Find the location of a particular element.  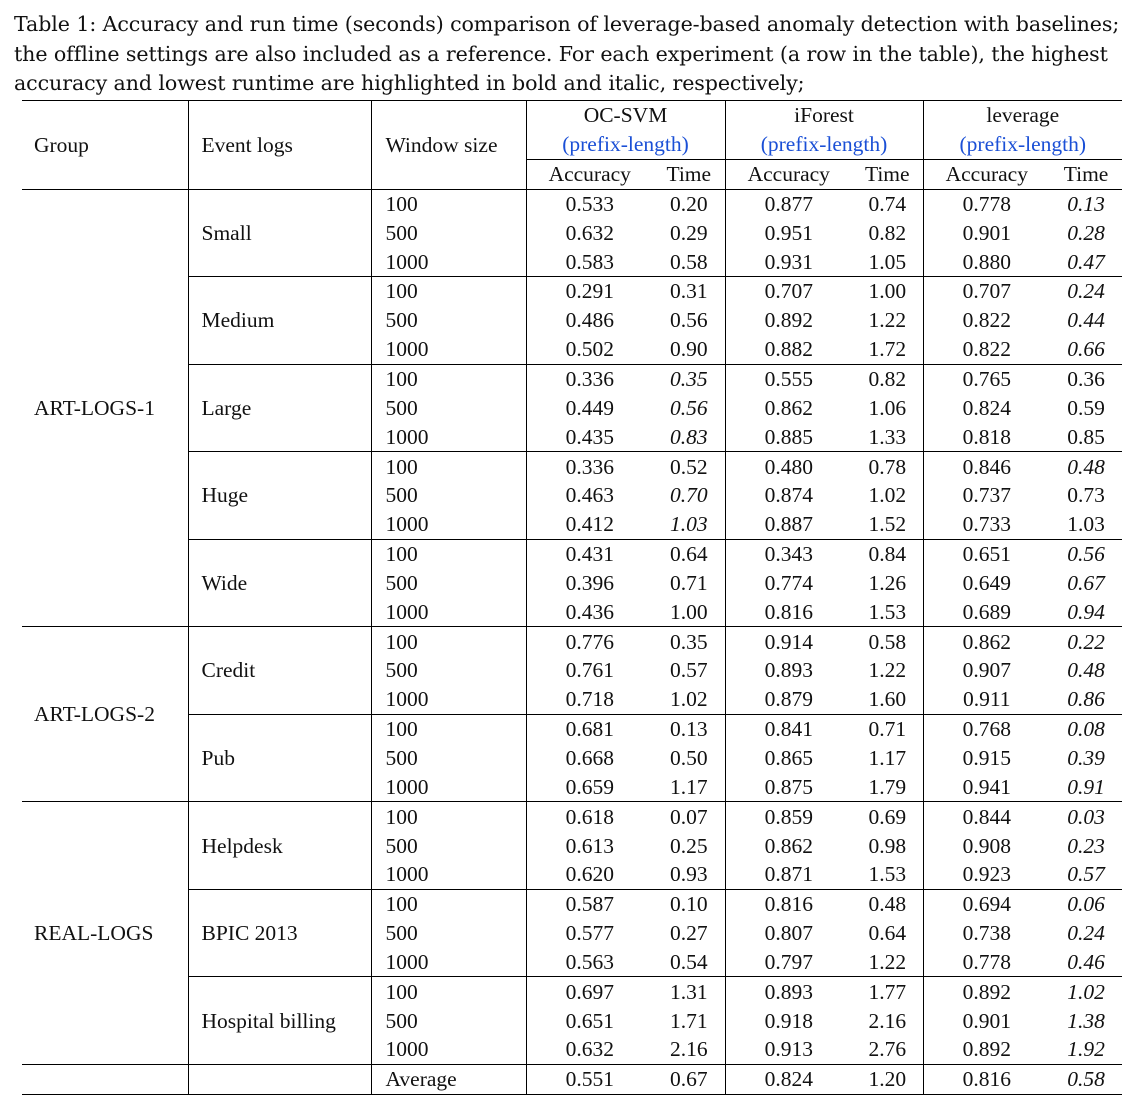

time-cell: 1.92 is located at coordinates (1086, 1049).